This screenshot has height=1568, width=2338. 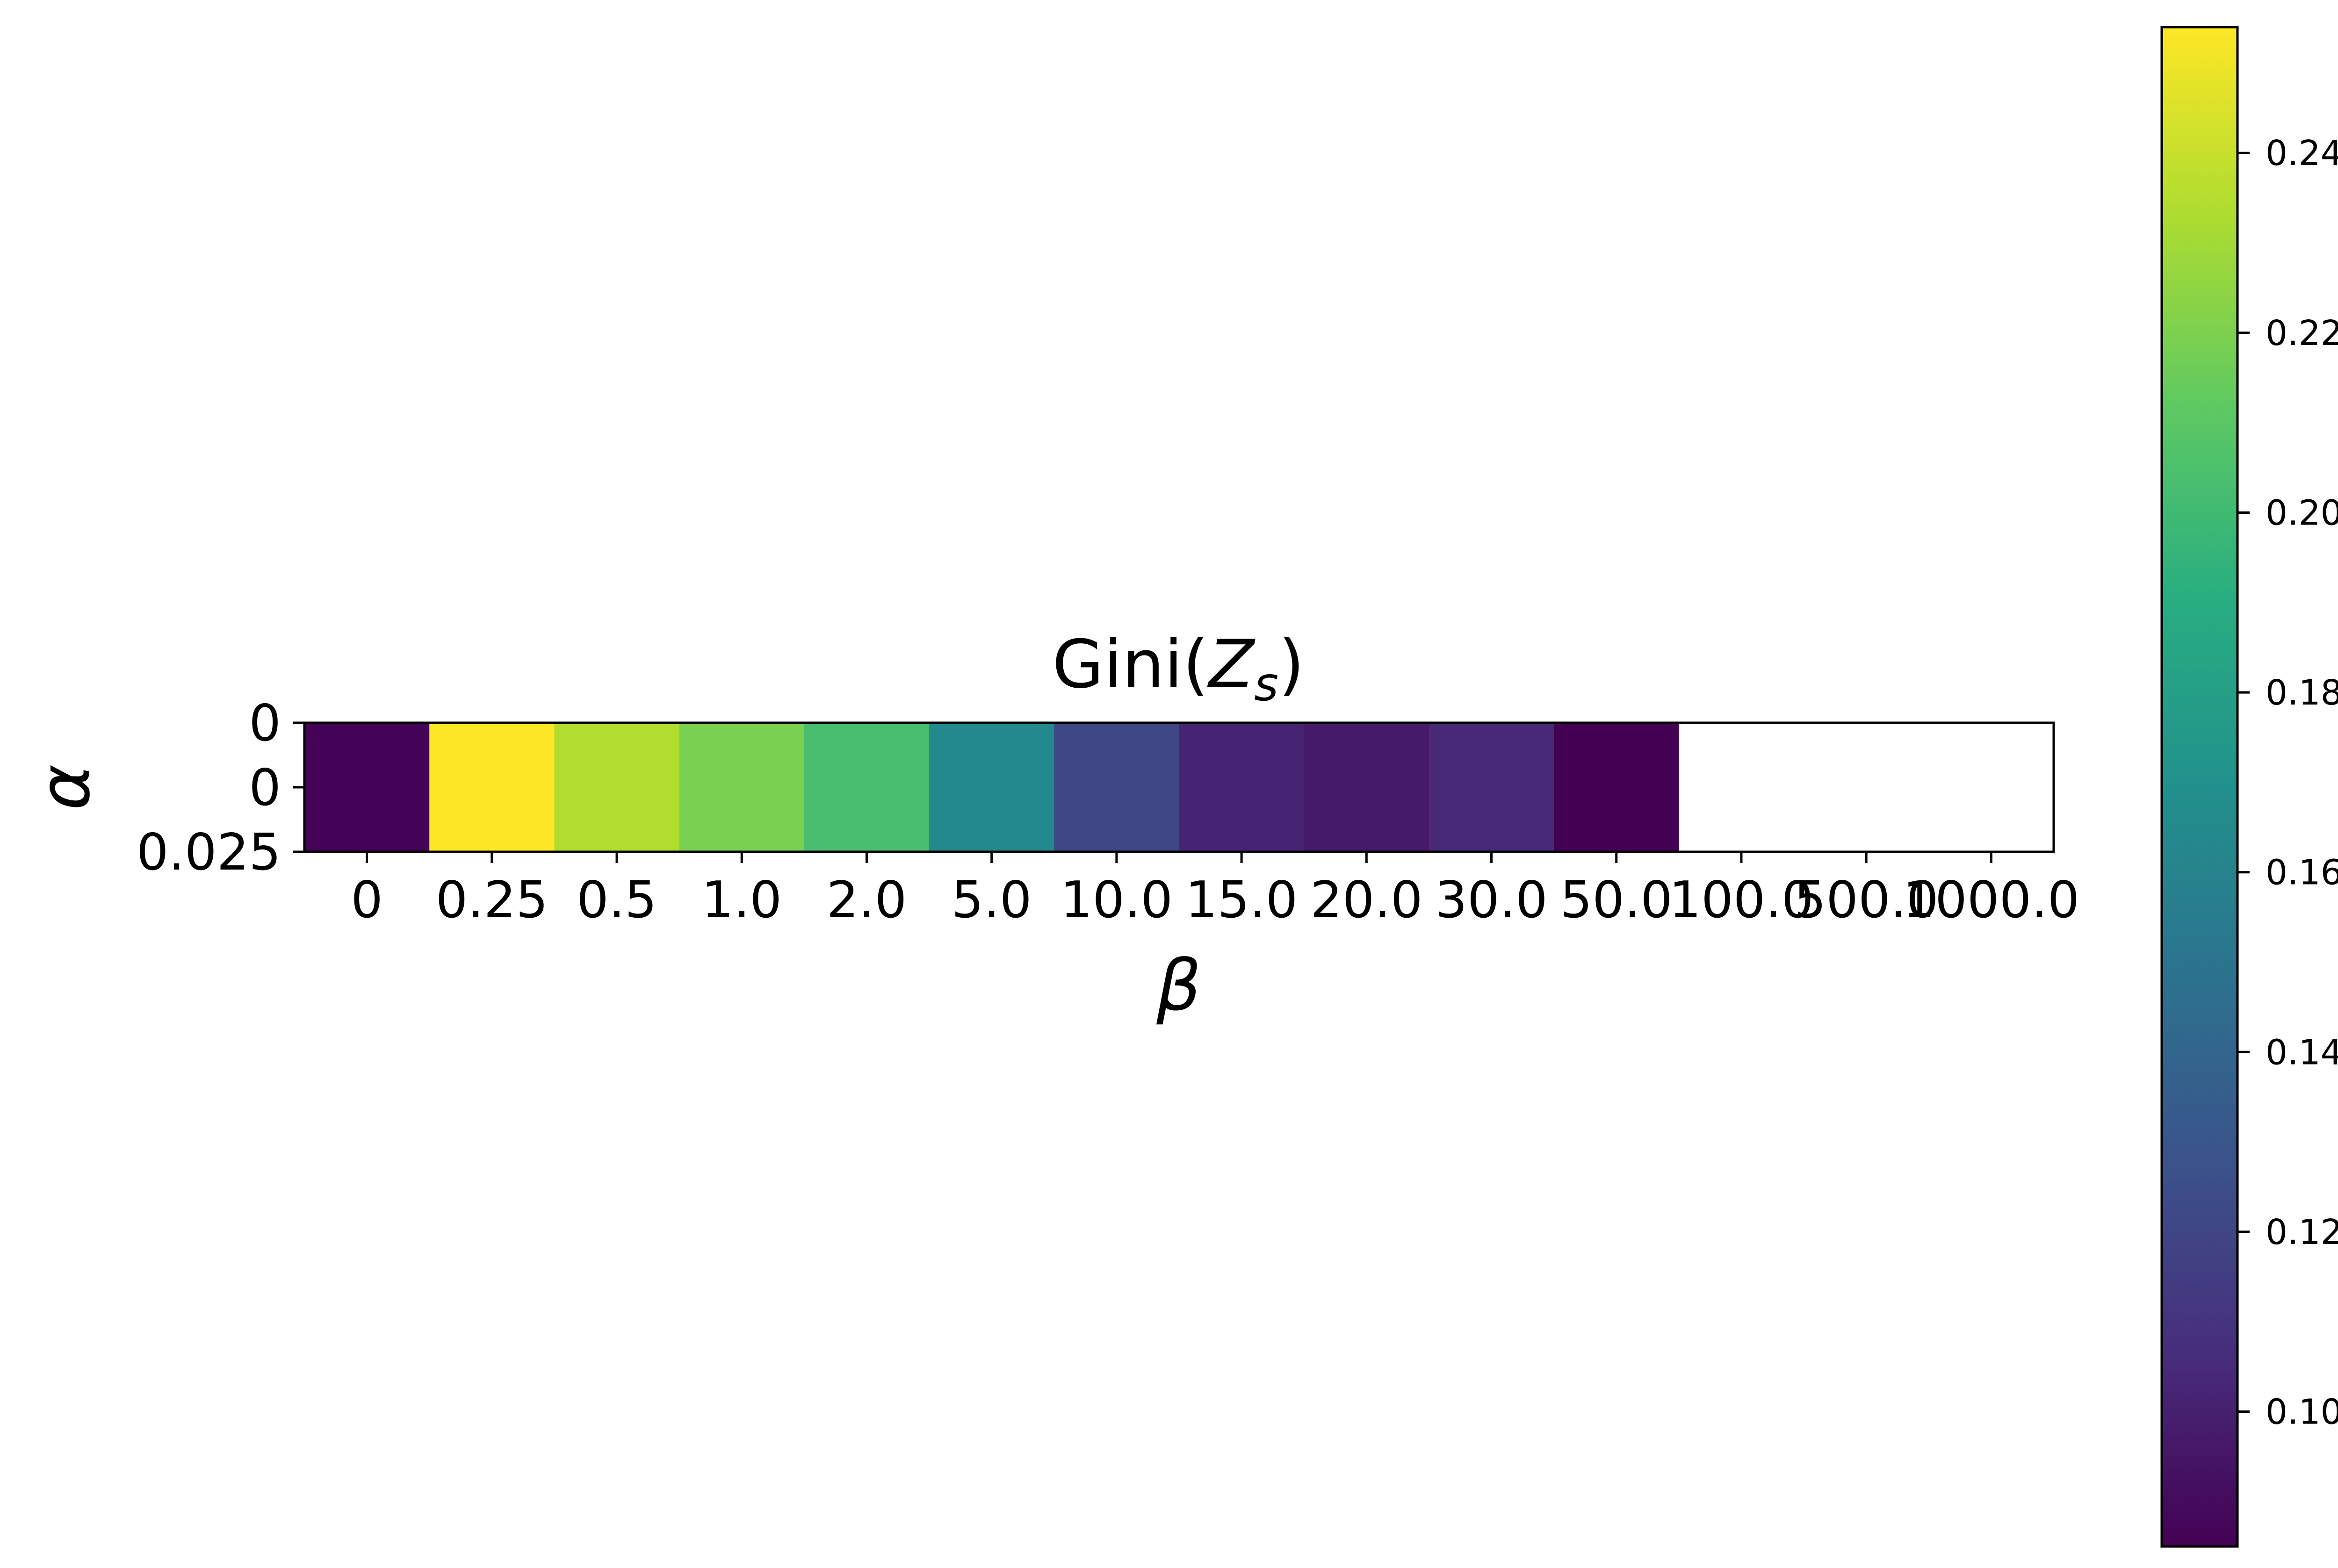 What do you see at coordinates (2244, 782) in the screenshot?
I see `colorbar-ticks` at bounding box center [2244, 782].